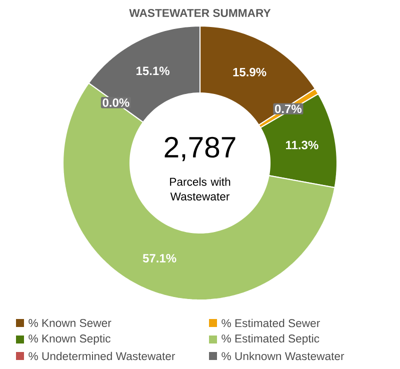  What do you see at coordinates (249, 72) in the screenshot?
I see `data-label: 15.9%` at bounding box center [249, 72].